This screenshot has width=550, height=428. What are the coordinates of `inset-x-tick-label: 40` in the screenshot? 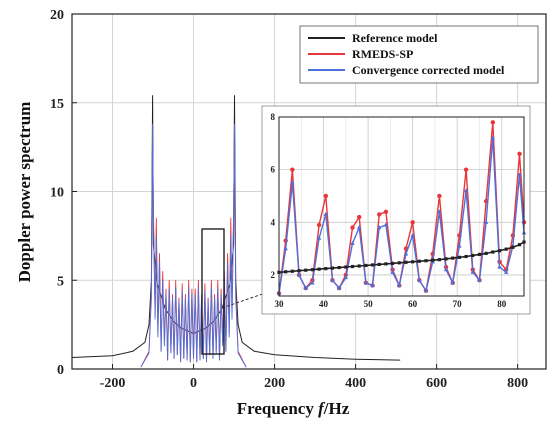 It's located at (324, 304).